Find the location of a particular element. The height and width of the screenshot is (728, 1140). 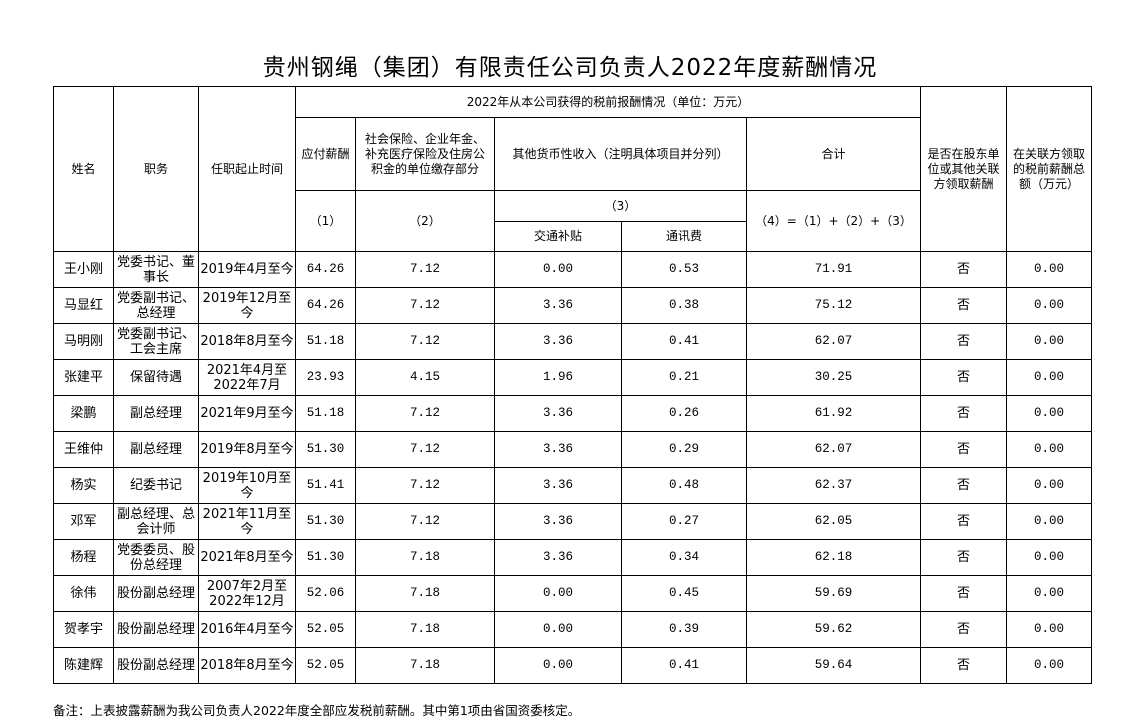

cell-salary: 51.18 is located at coordinates (325, 341).